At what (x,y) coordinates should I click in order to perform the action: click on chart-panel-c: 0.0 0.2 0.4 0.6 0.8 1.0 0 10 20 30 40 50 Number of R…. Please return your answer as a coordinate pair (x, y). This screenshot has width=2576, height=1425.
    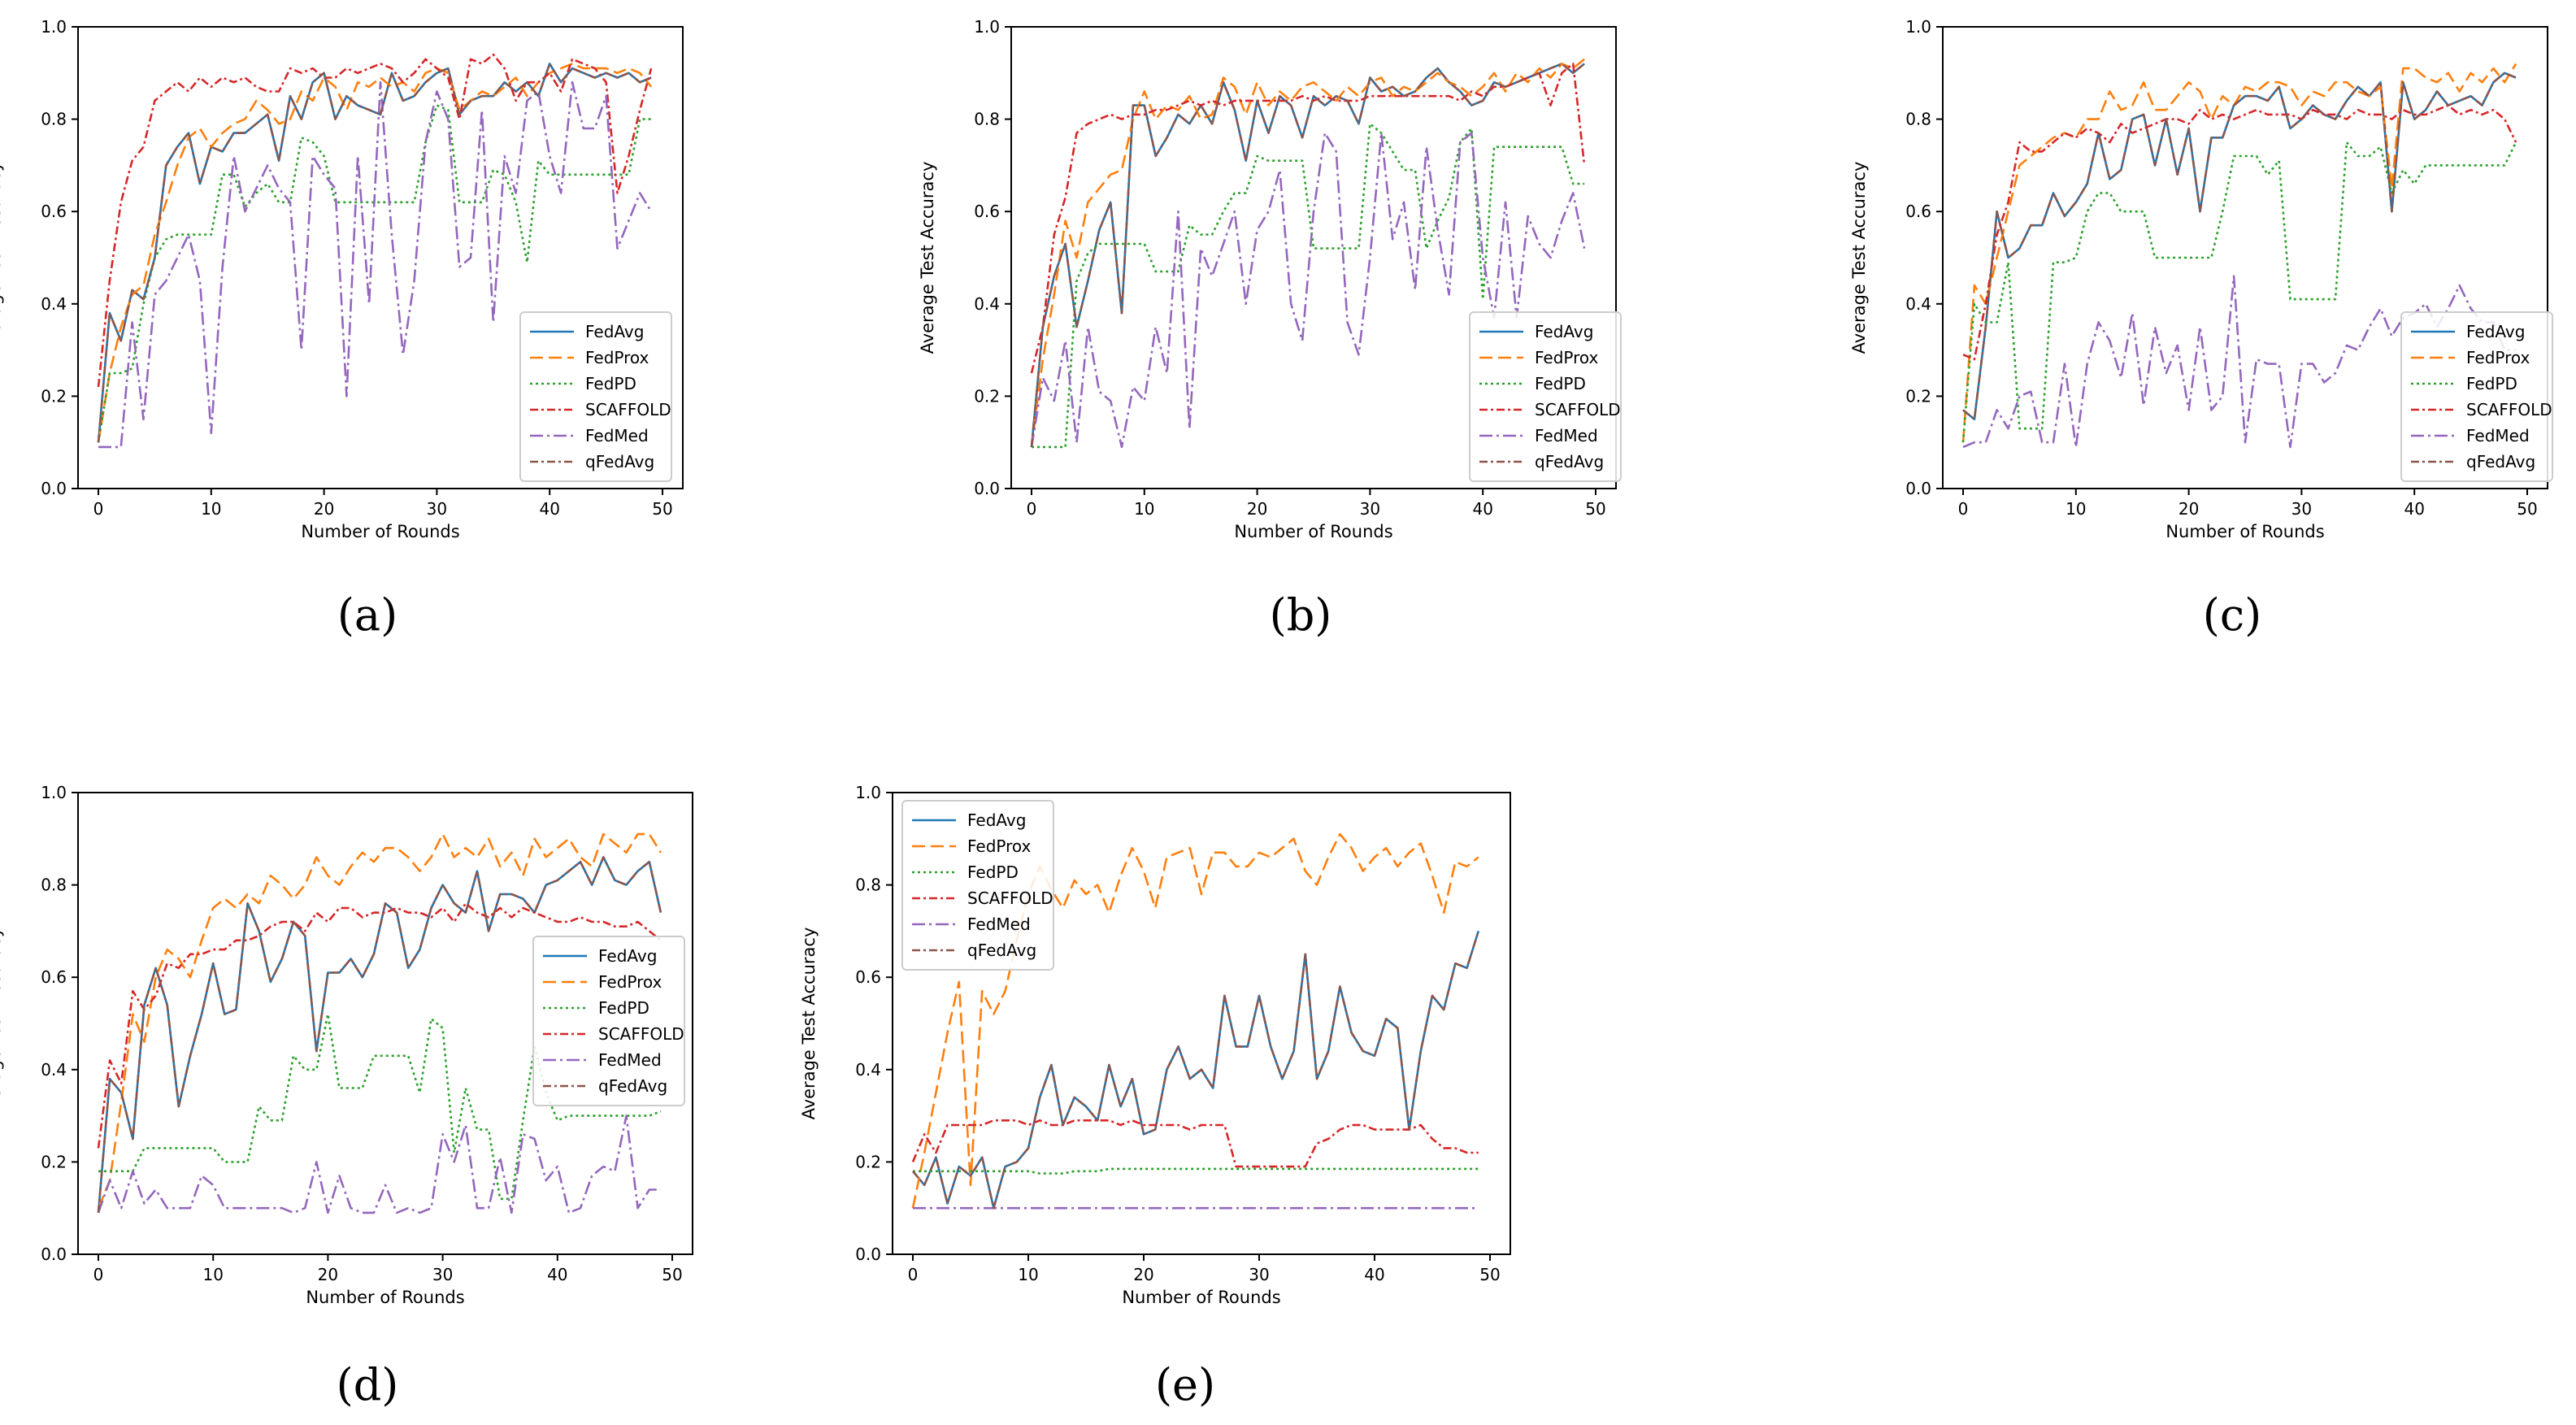
    Looking at the image, I should click on (2201, 329).